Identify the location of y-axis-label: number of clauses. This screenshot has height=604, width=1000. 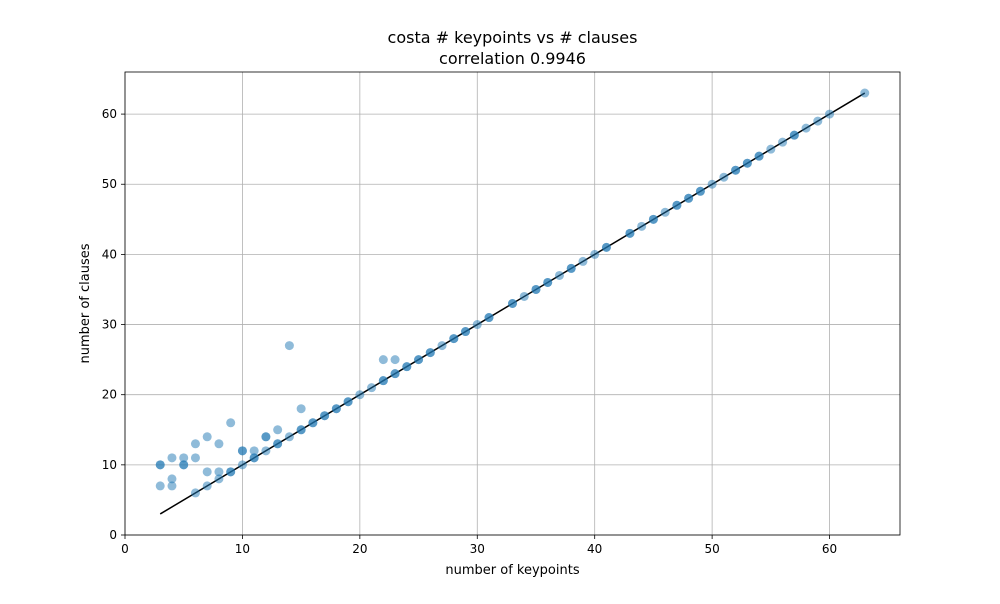
(85, 303).